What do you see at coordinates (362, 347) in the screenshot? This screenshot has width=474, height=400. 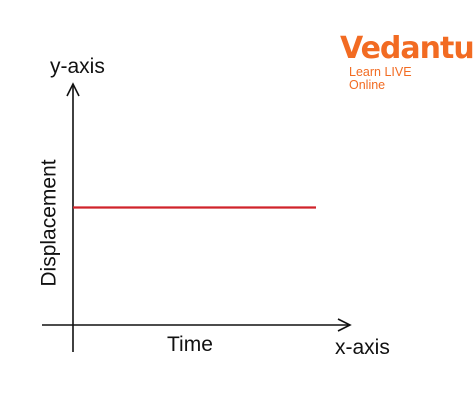 I see `x-axis-name: x-axis` at bounding box center [362, 347].